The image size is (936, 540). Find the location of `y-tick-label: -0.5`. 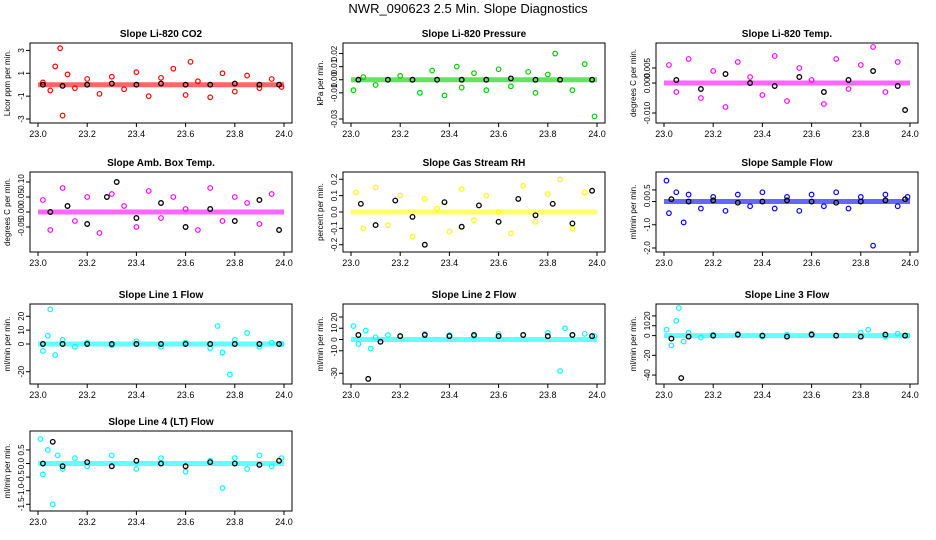

y-tick-label: -0.5 is located at coordinates (21, 477).